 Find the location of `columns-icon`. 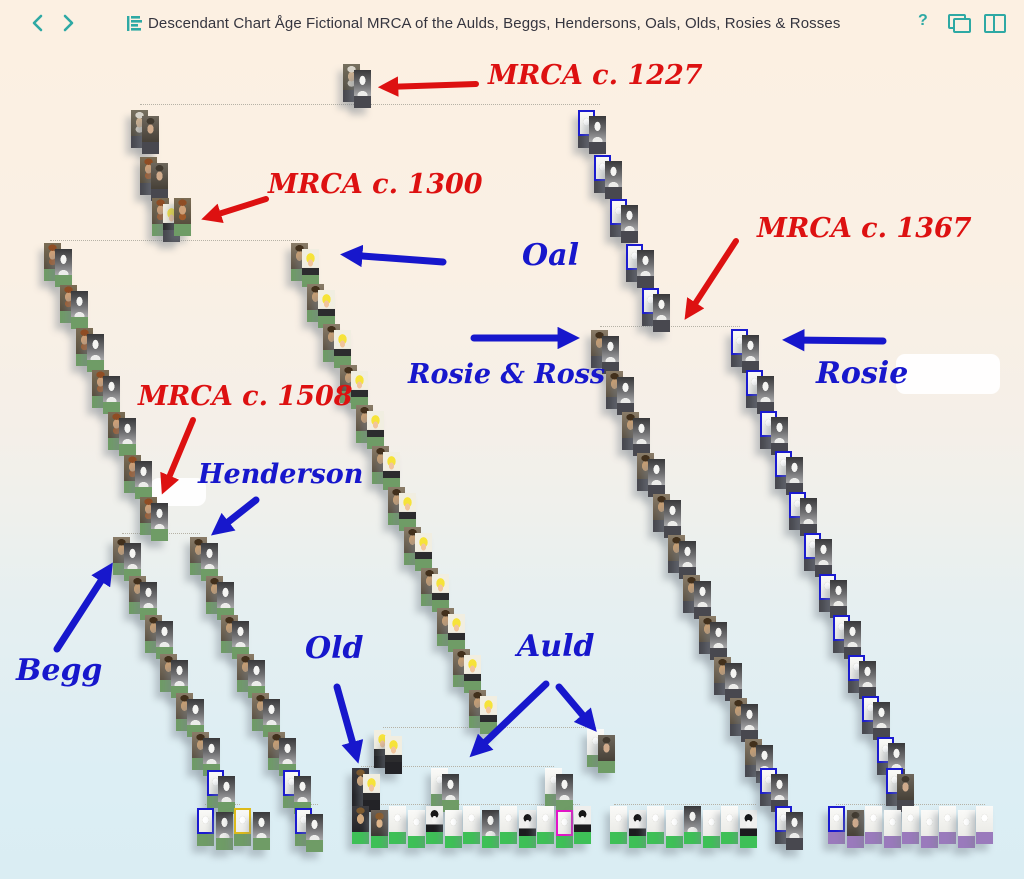

columns-icon is located at coordinates (995, 23).